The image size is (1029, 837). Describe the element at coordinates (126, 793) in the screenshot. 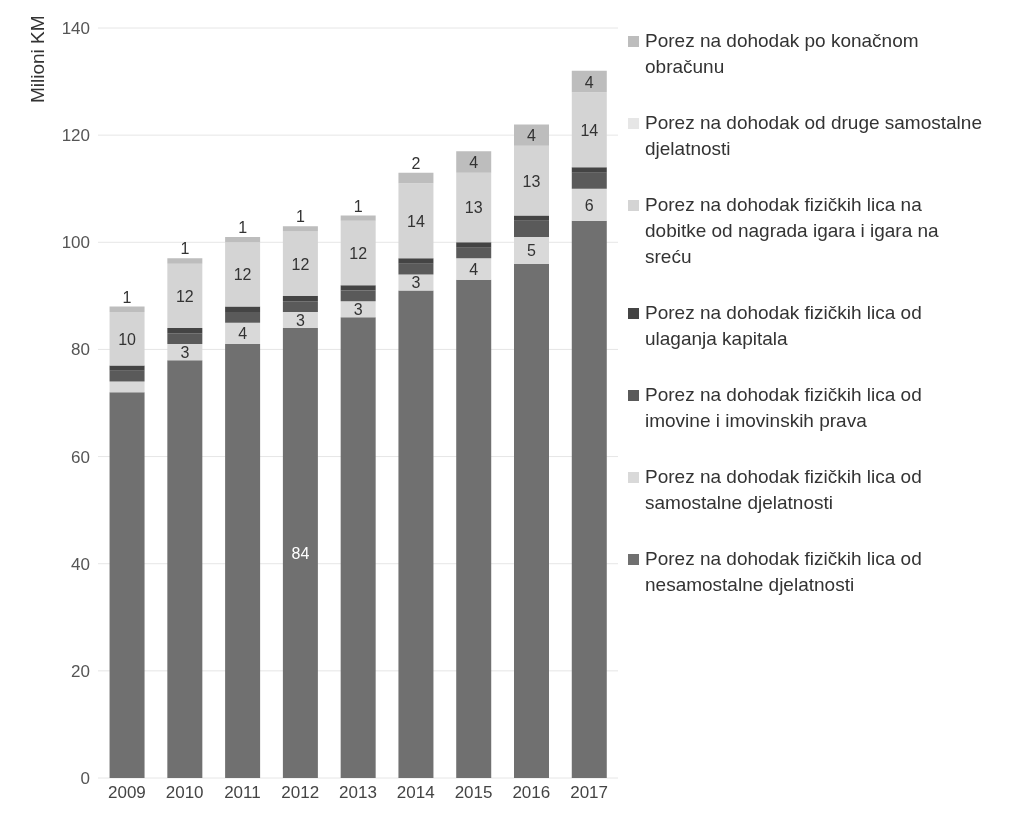

I see `x-tick-label: 2009` at that location.